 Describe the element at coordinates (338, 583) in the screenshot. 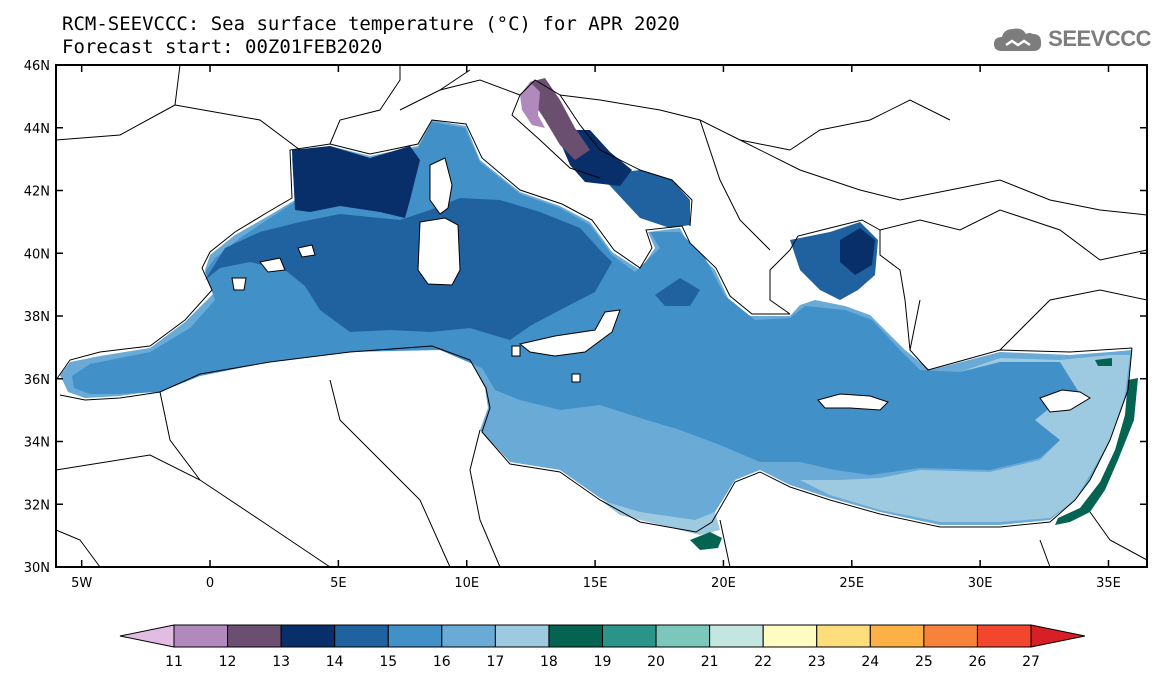

I see `lon-tick-label: 5E` at that location.